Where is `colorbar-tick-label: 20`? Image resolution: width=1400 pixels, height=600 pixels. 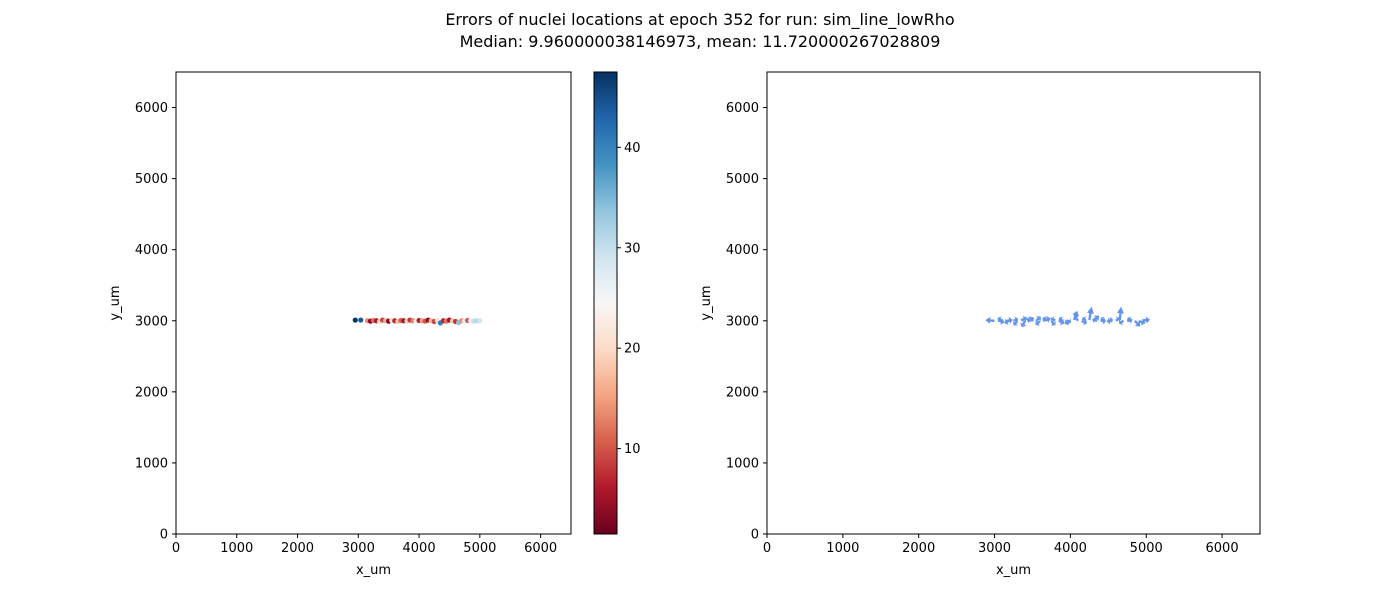
colorbar-tick-label: 20 is located at coordinates (632, 349).